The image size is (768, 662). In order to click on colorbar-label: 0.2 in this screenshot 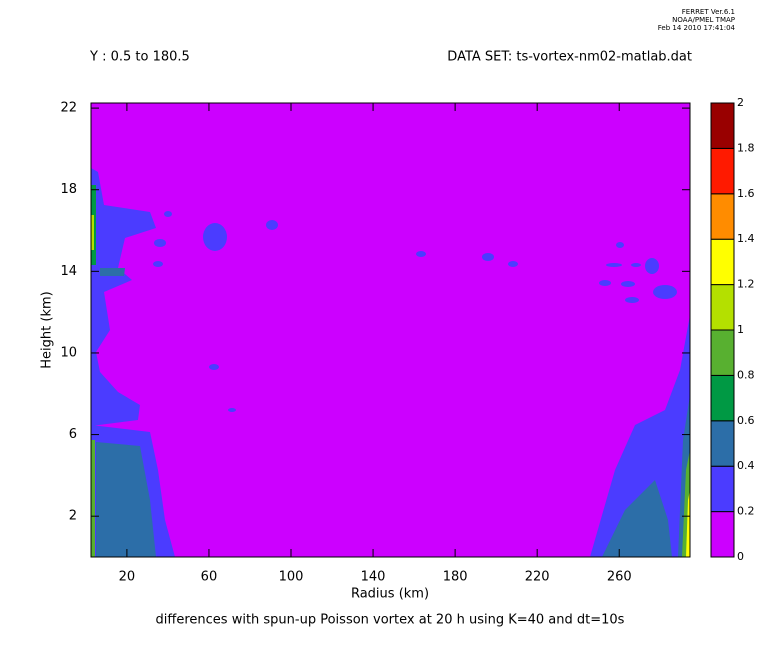, I will do `click(746, 511)`.